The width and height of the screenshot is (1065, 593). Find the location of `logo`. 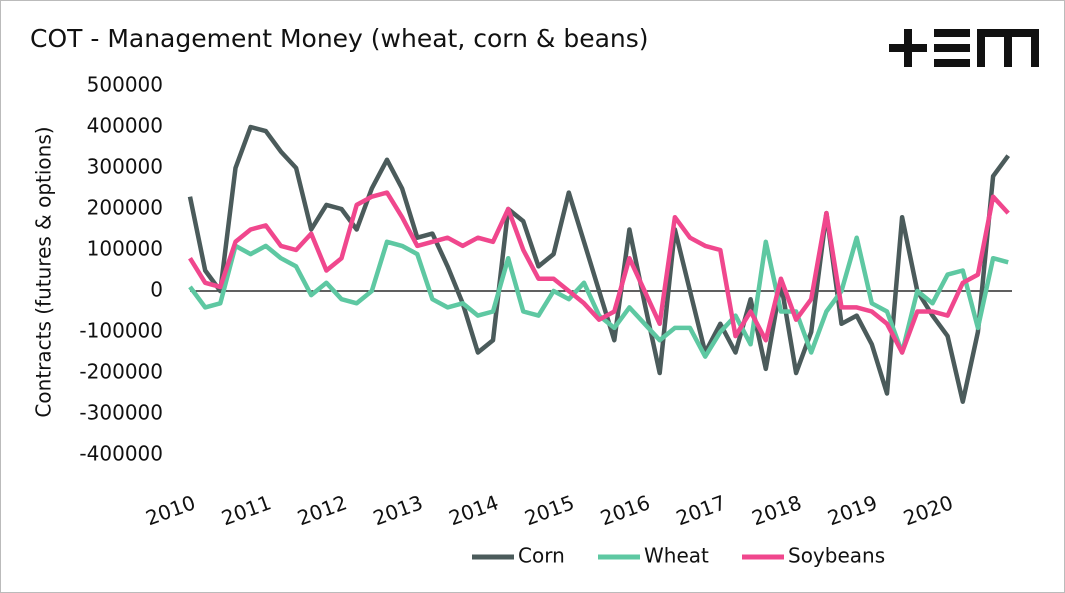

logo is located at coordinates (964, 48).